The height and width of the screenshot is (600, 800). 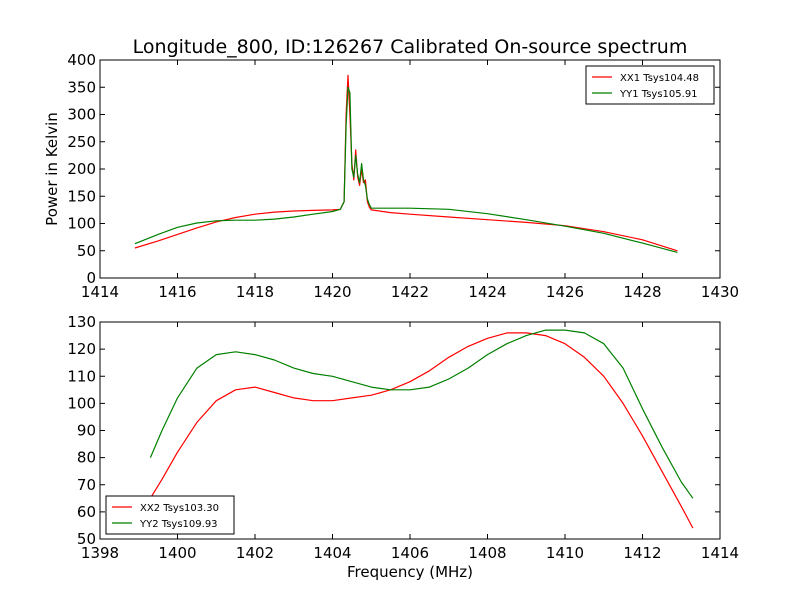 I want to click on y-tick-label: 60, so click(x=86, y=512).